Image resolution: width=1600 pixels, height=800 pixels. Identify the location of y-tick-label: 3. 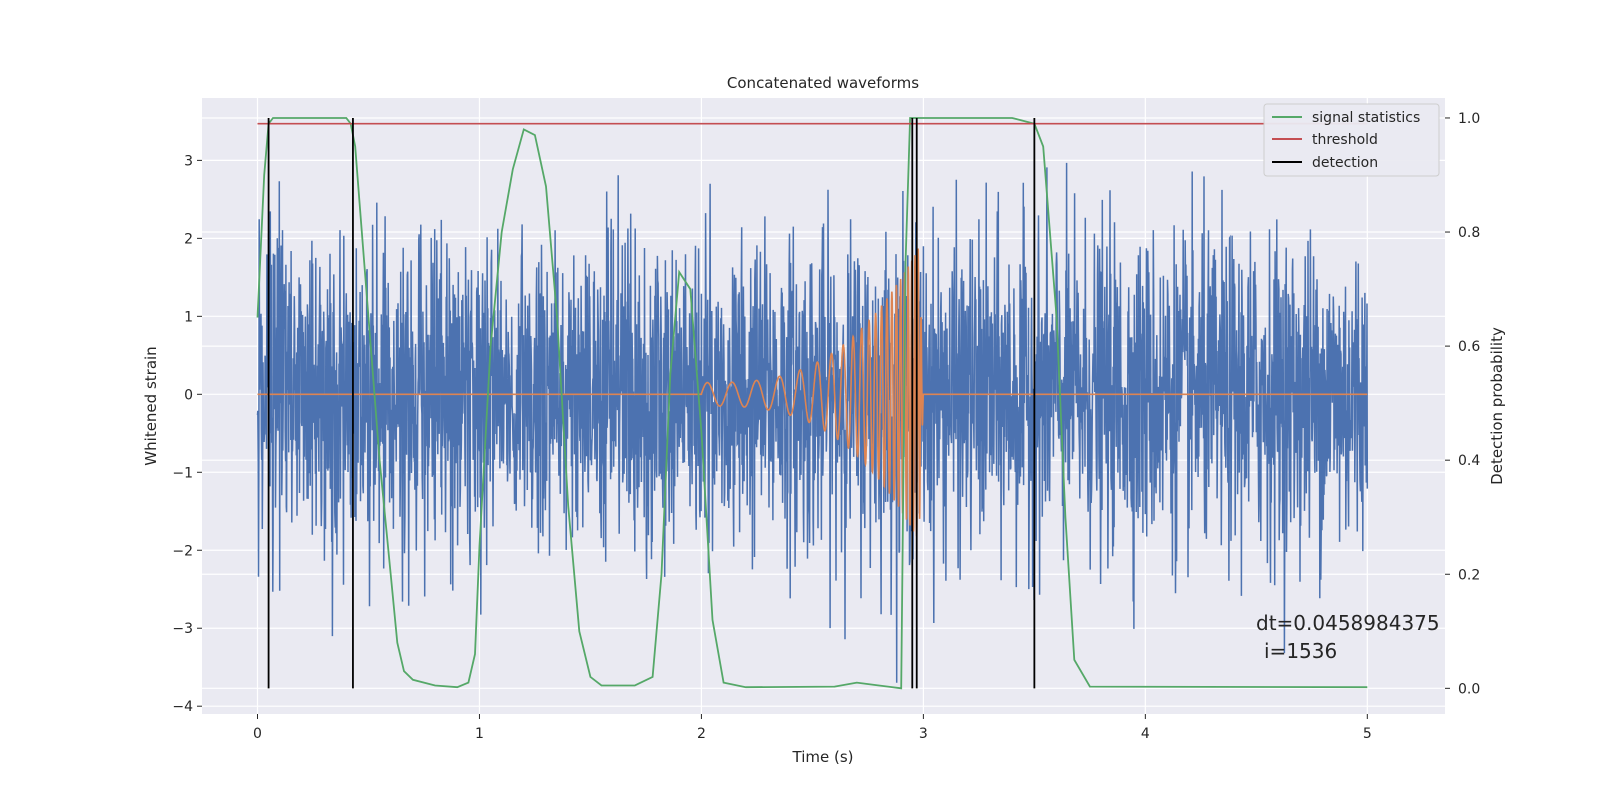
(188, 161).